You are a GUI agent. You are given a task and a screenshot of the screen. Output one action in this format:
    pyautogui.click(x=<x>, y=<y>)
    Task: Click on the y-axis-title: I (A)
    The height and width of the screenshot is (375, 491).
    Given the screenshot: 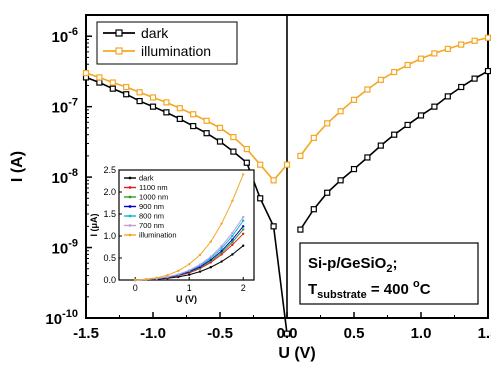 What is the action you would take?
    pyautogui.click(x=17, y=166)
    